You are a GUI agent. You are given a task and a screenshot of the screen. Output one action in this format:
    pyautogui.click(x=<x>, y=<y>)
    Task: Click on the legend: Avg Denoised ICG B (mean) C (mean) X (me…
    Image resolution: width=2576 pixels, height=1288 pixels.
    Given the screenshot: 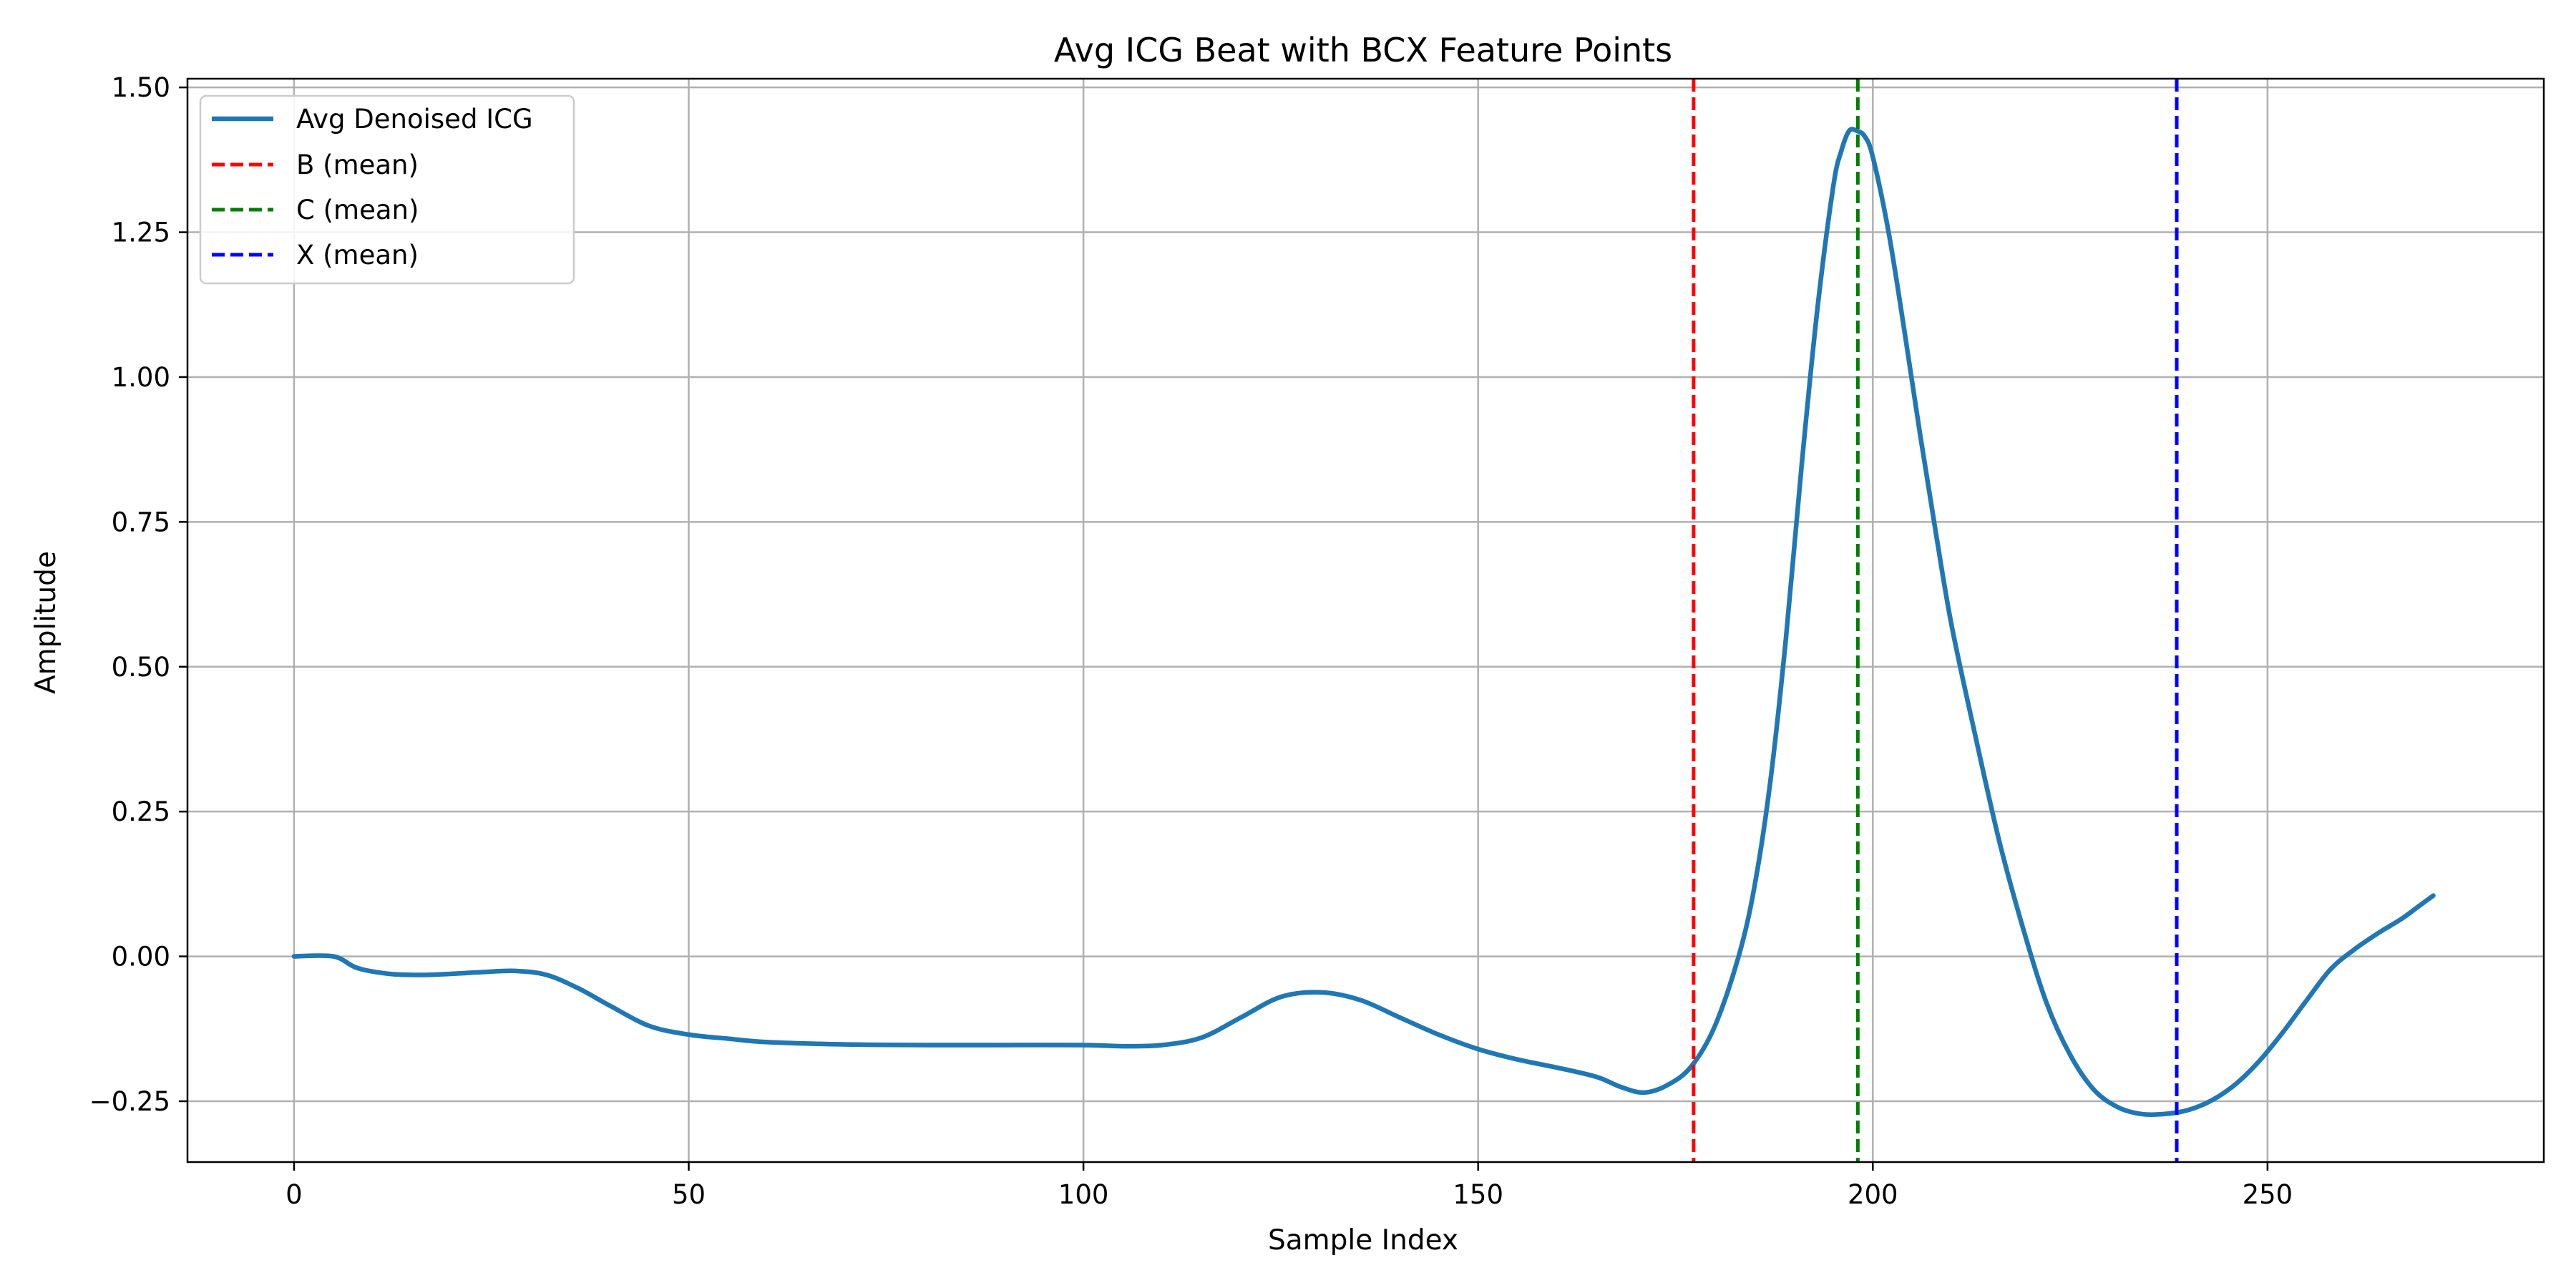 What is the action you would take?
    pyautogui.click(x=387, y=189)
    